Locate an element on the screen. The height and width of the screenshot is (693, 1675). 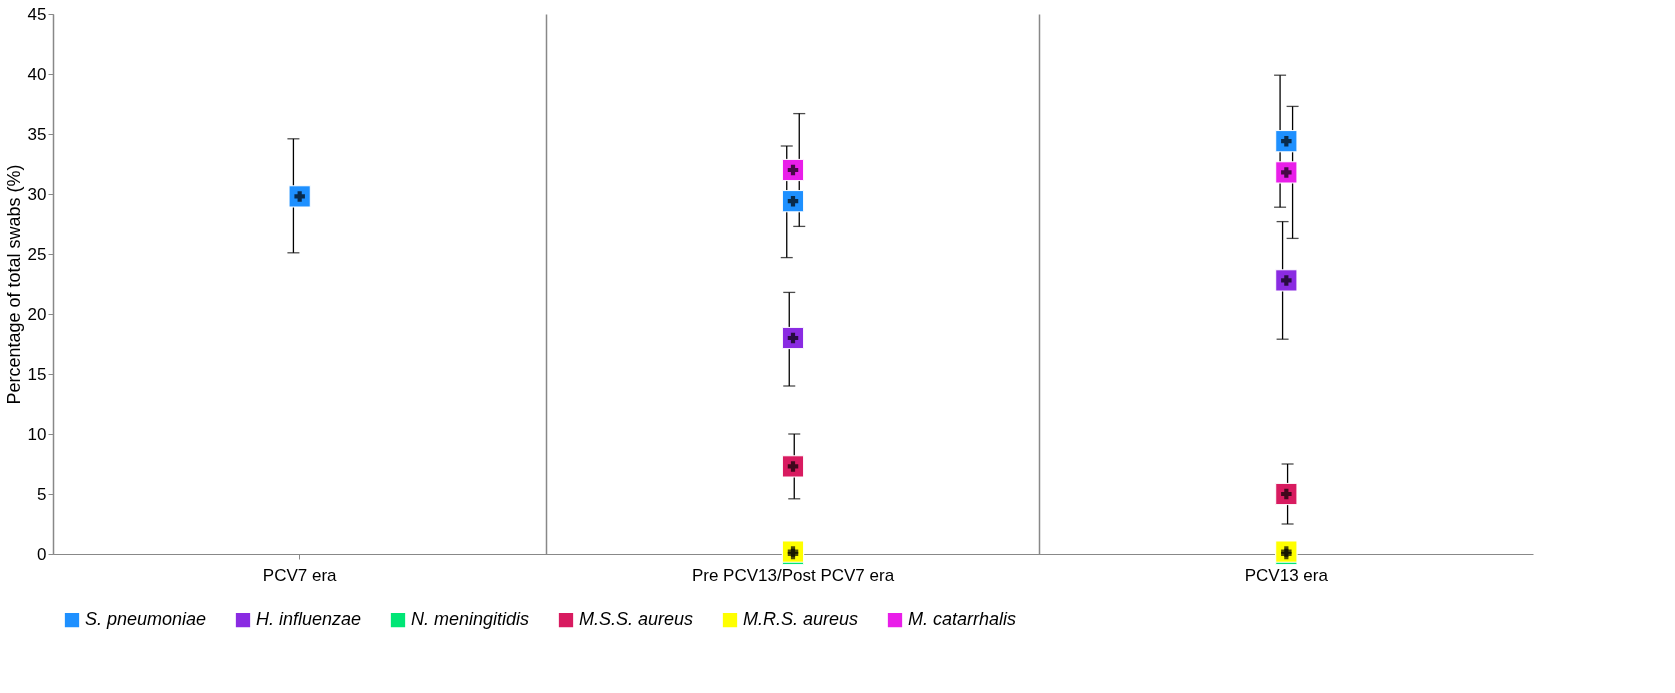
y-axis-title: Percentage of total swabs (%) is located at coordinates (13, 284).